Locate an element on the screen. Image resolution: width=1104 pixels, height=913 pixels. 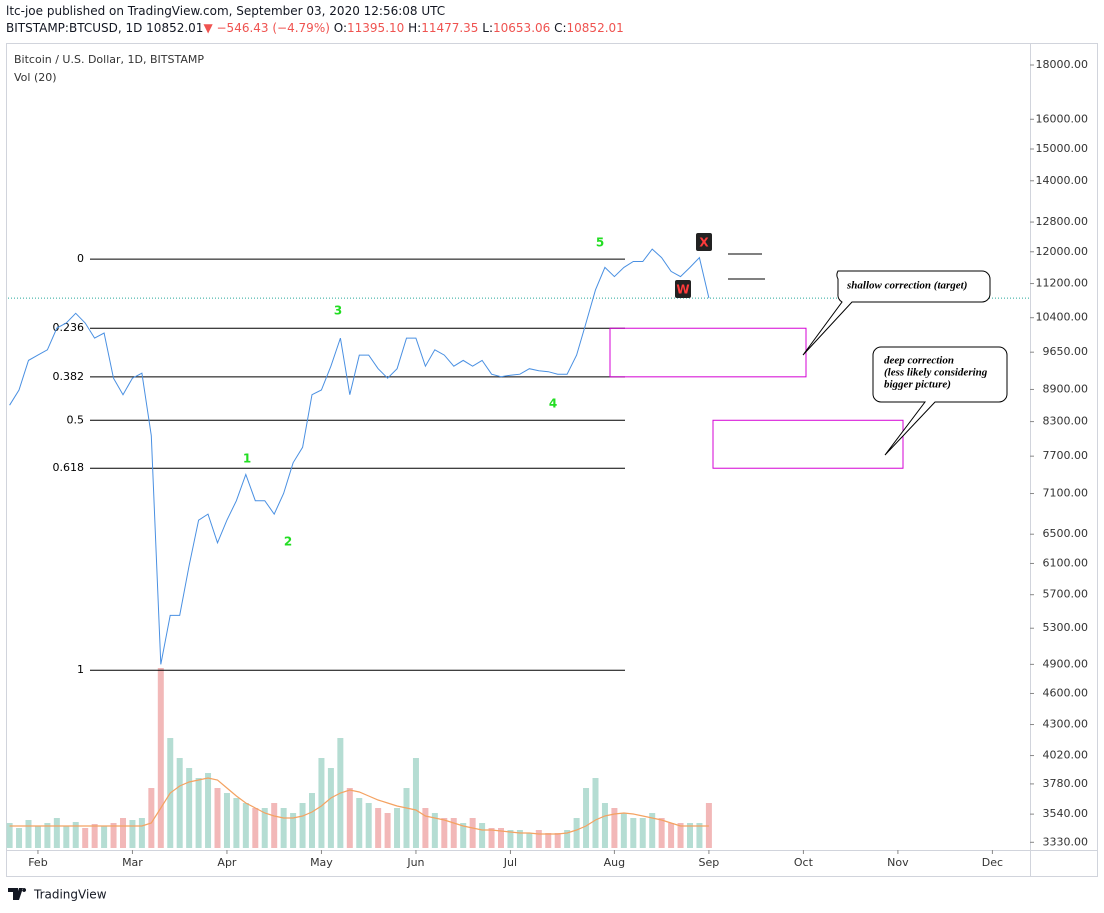
y-tick-label: 3540.00 is located at coordinates (1066, 813).